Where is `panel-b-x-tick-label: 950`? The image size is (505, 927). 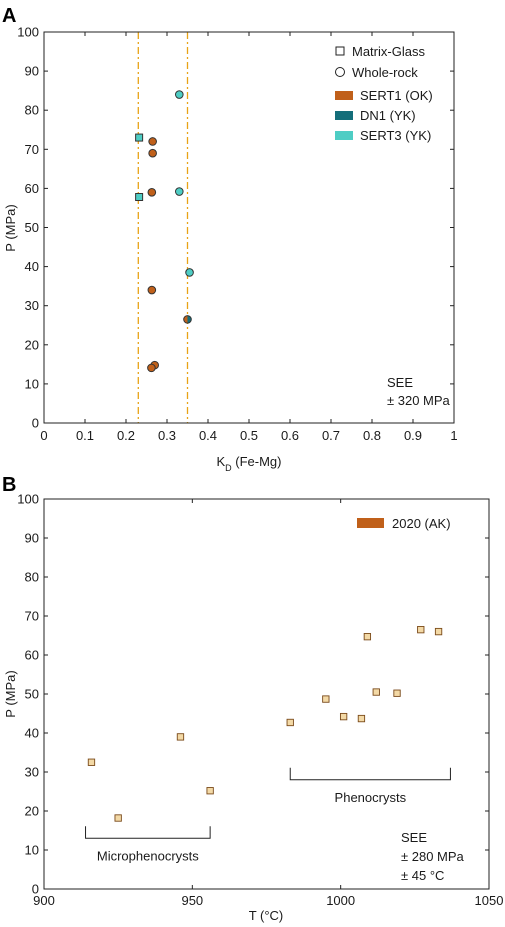
panel-b-x-tick-label: 950 is located at coordinates (192, 900).